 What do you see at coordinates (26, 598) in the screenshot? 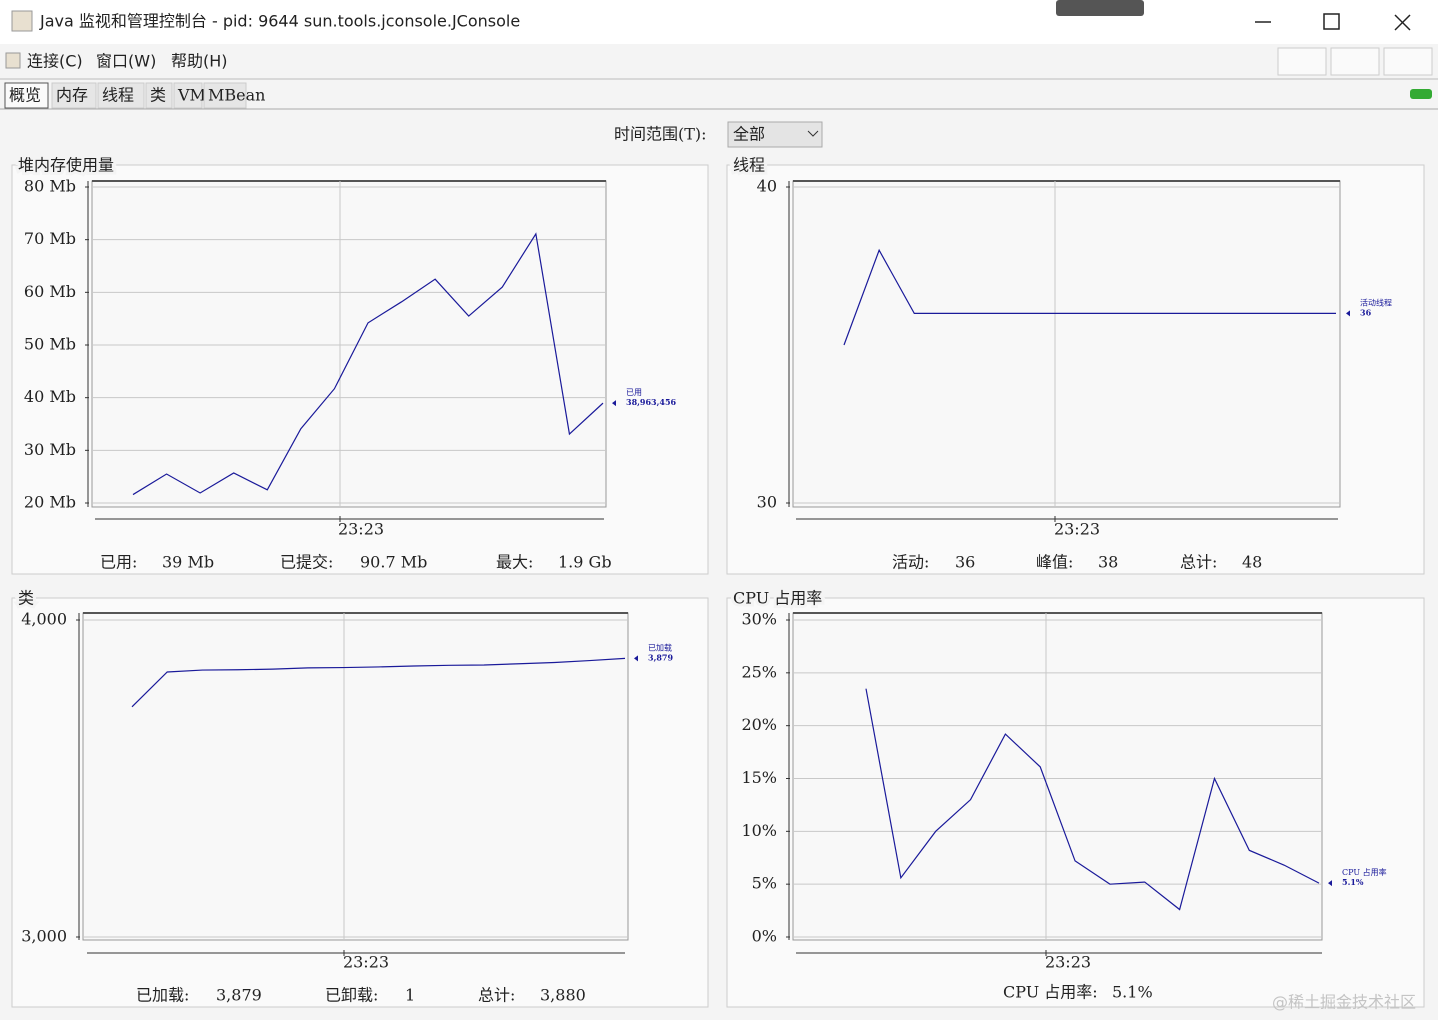
I see `panel-title: 类` at bounding box center [26, 598].